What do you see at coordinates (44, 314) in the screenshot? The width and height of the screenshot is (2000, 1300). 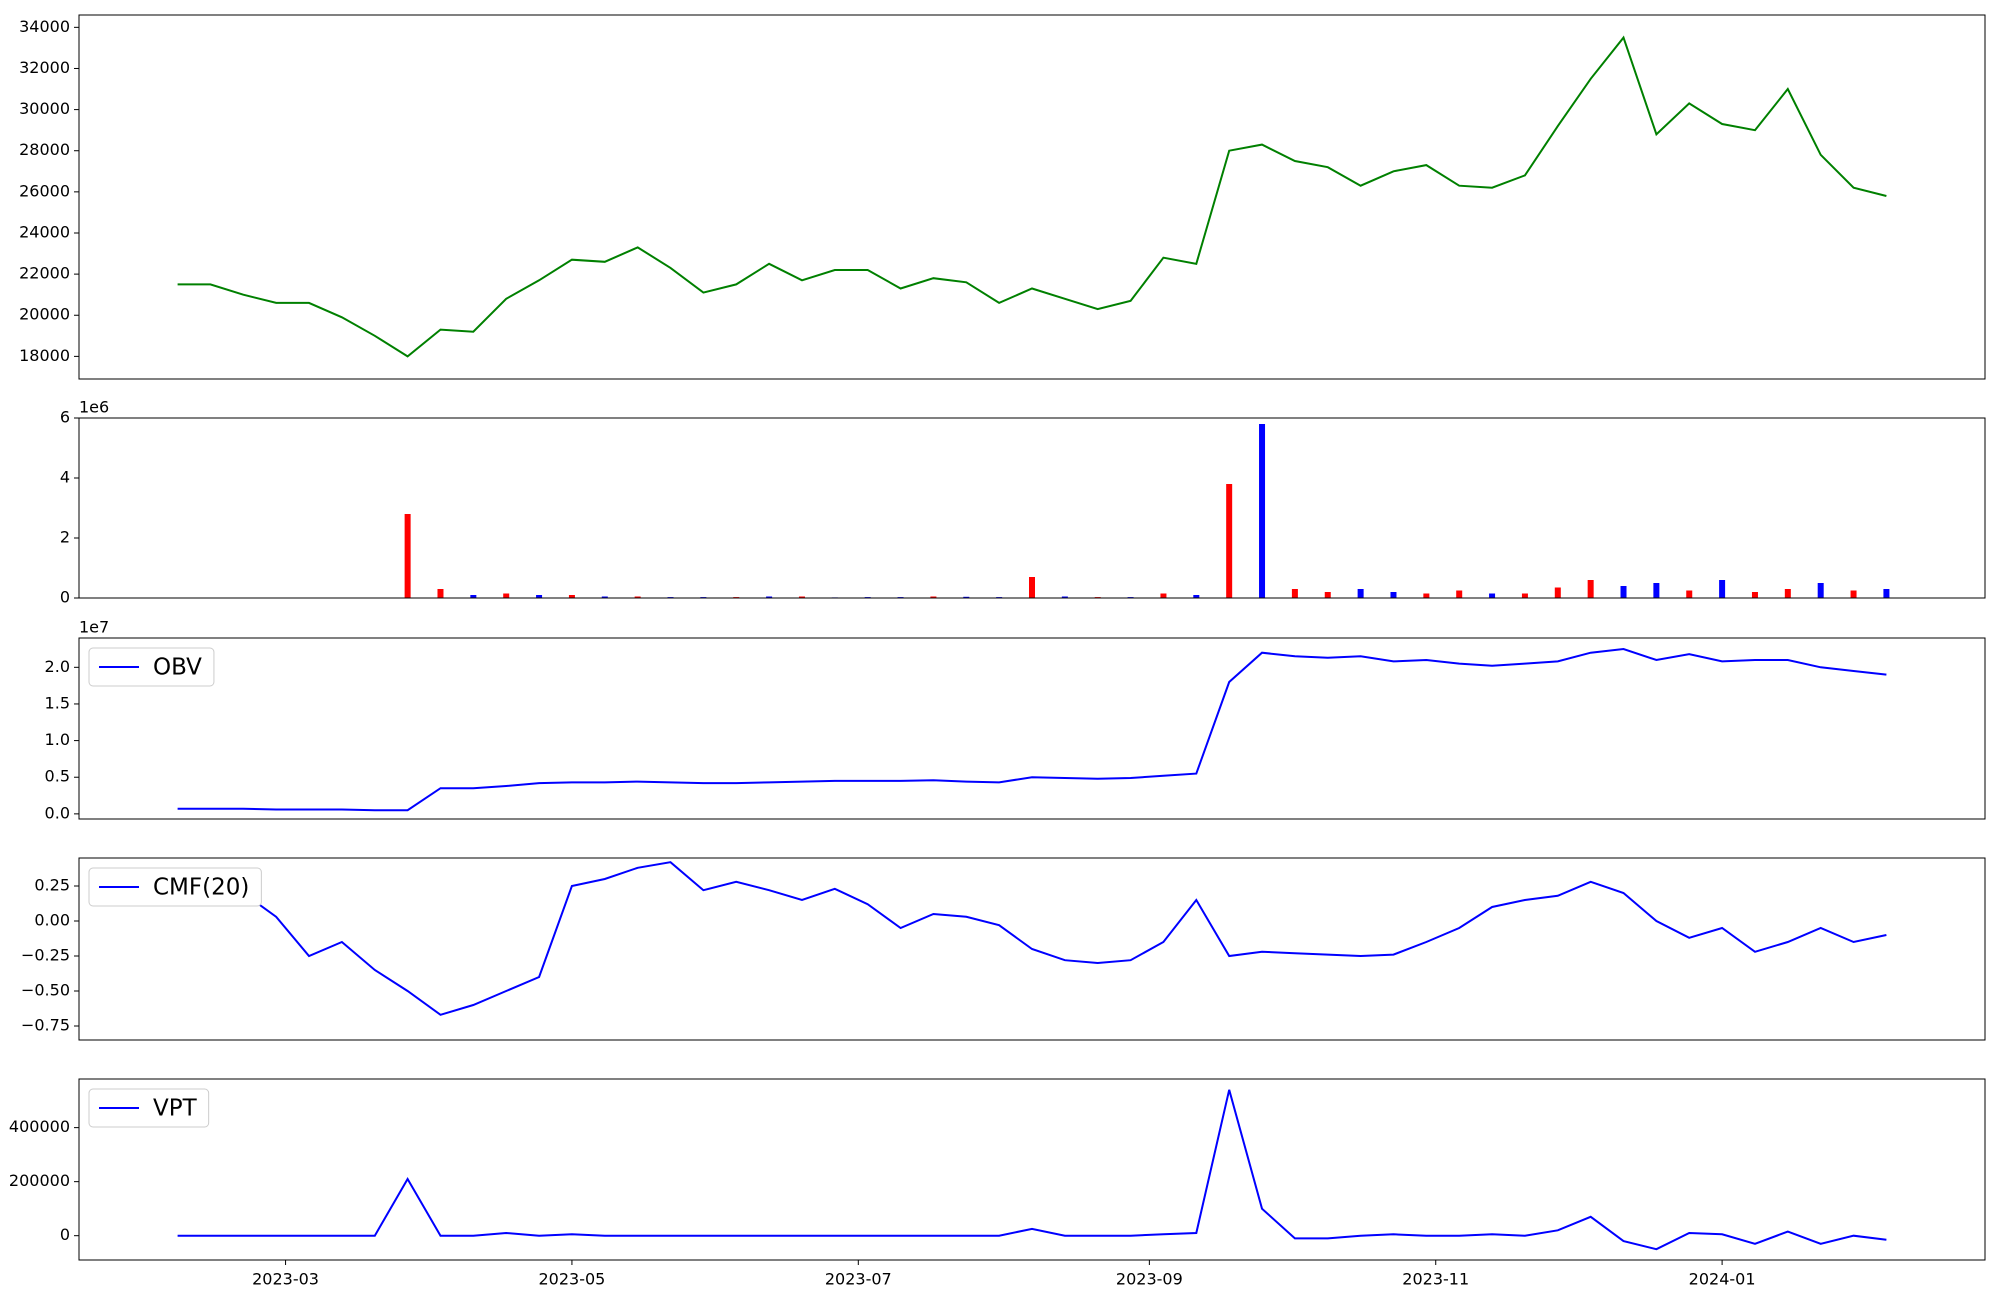 I see `y-tick-label: 20000` at bounding box center [44, 314].